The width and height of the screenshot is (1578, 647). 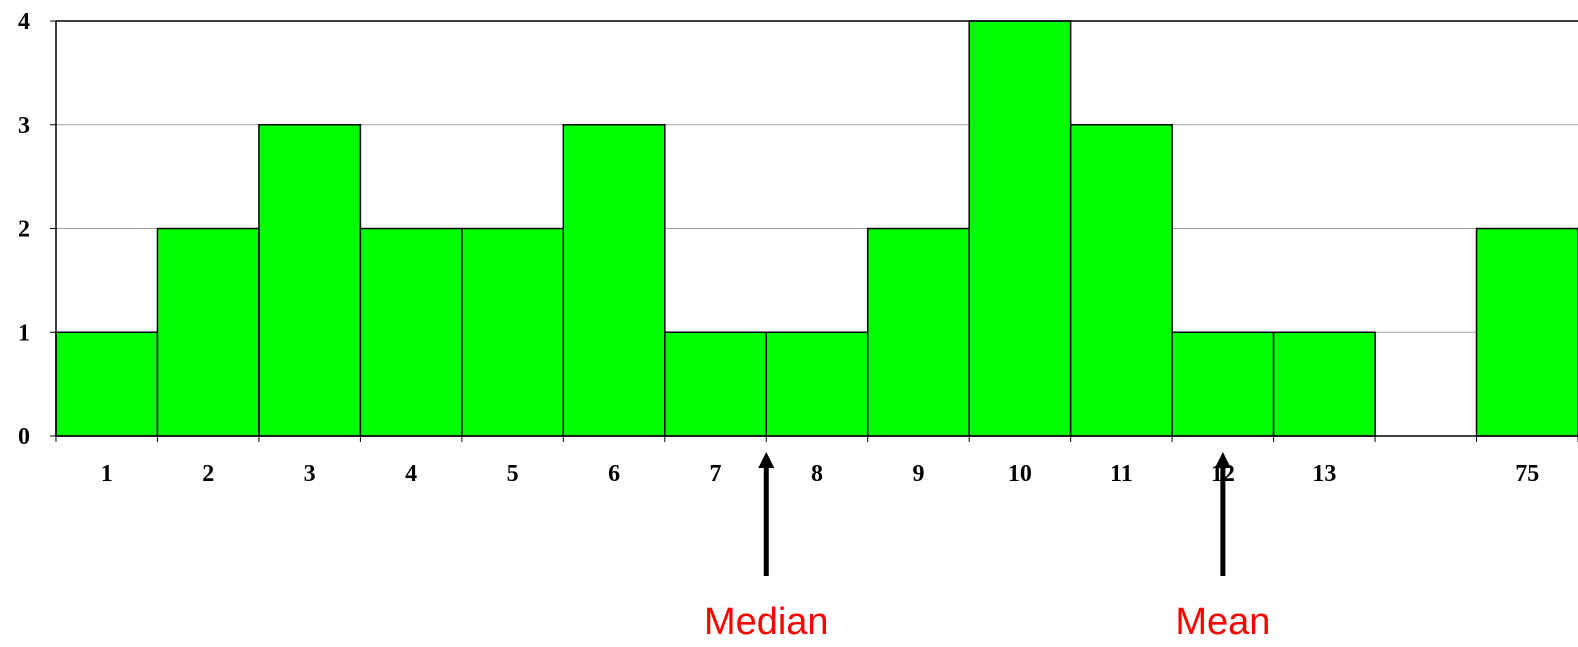 I want to click on x-tick-label-75: 75, so click(x=1527, y=474).